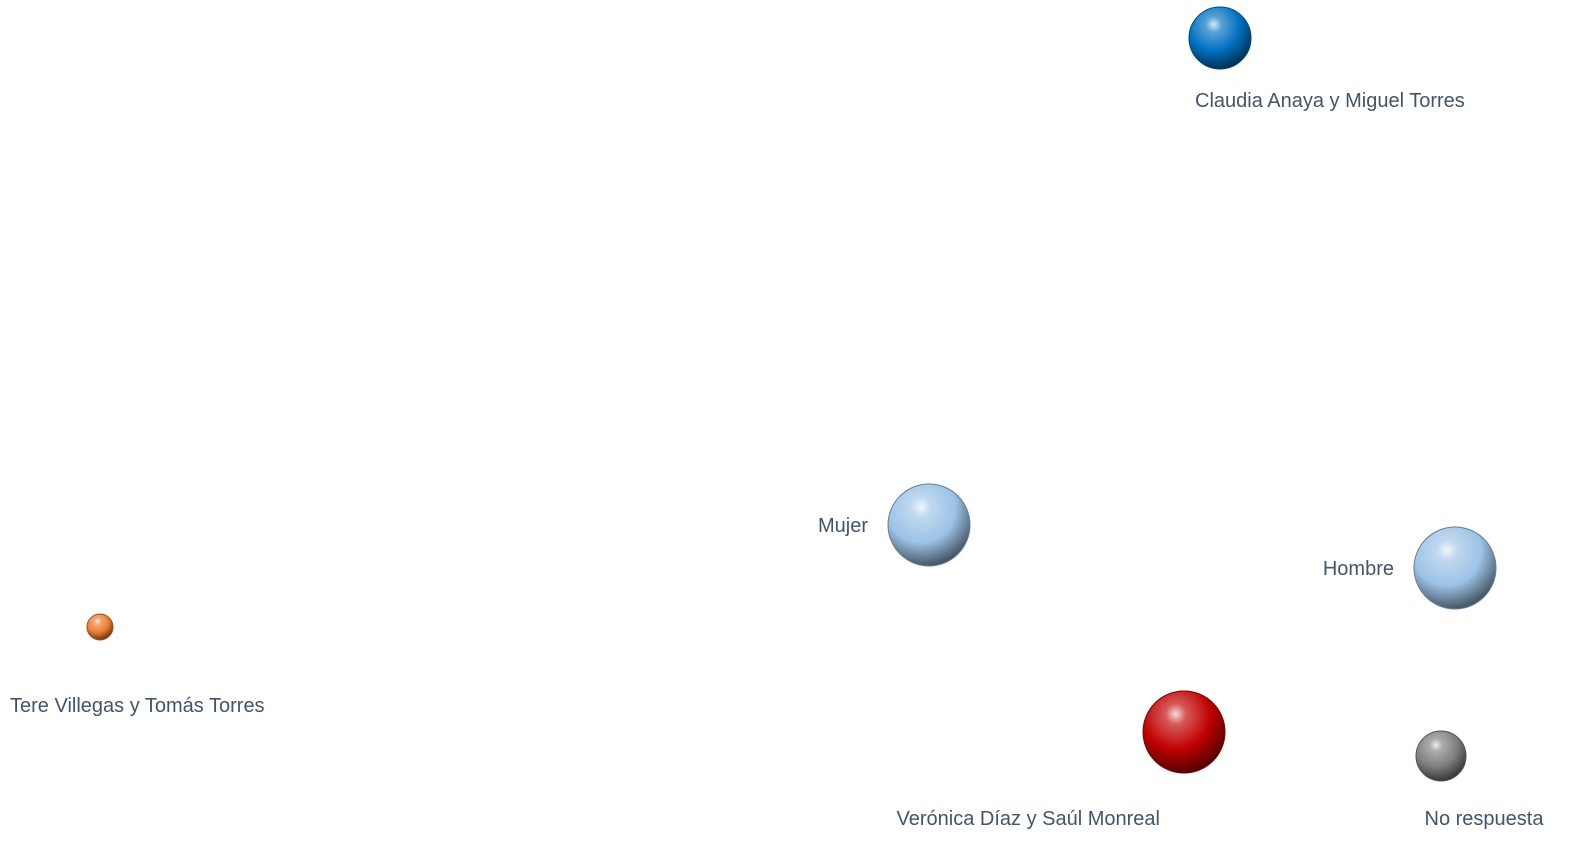 This screenshot has width=1591, height=846. I want to click on bubble-label-tere-villegas-y-tomas-torres: Tere Villegas y Tomás Torres, so click(137, 706).